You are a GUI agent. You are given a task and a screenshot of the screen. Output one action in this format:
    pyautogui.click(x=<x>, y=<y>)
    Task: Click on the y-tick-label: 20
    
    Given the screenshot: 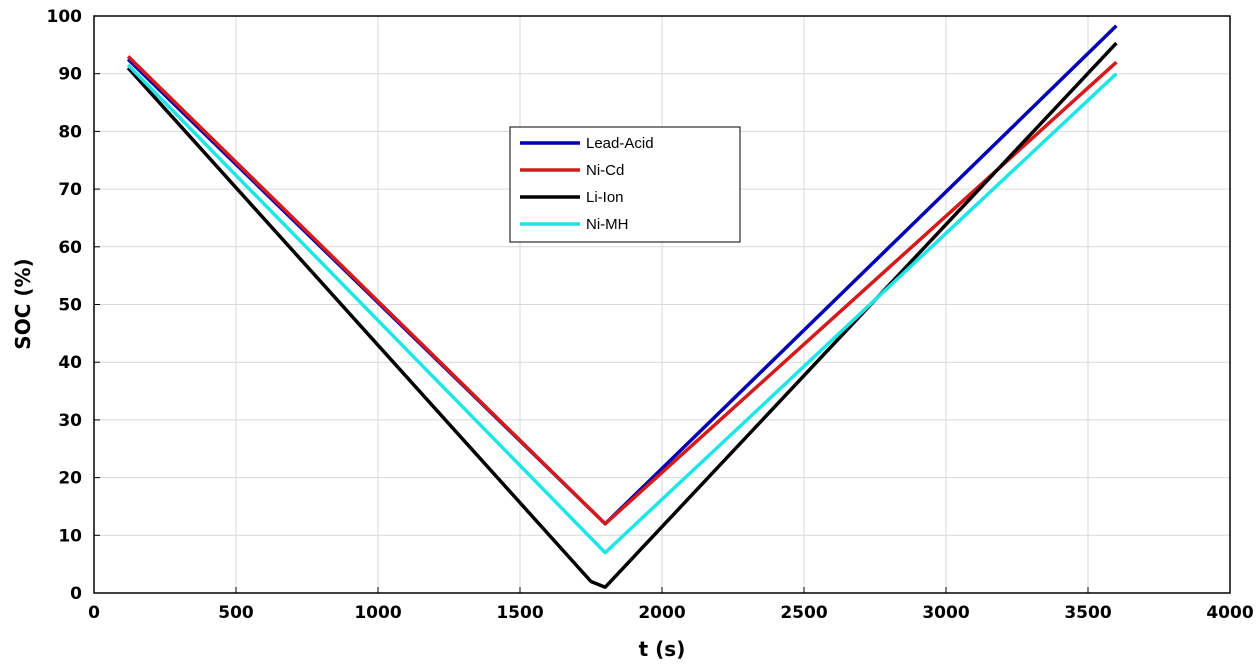 What is the action you would take?
    pyautogui.click(x=70, y=479)
    